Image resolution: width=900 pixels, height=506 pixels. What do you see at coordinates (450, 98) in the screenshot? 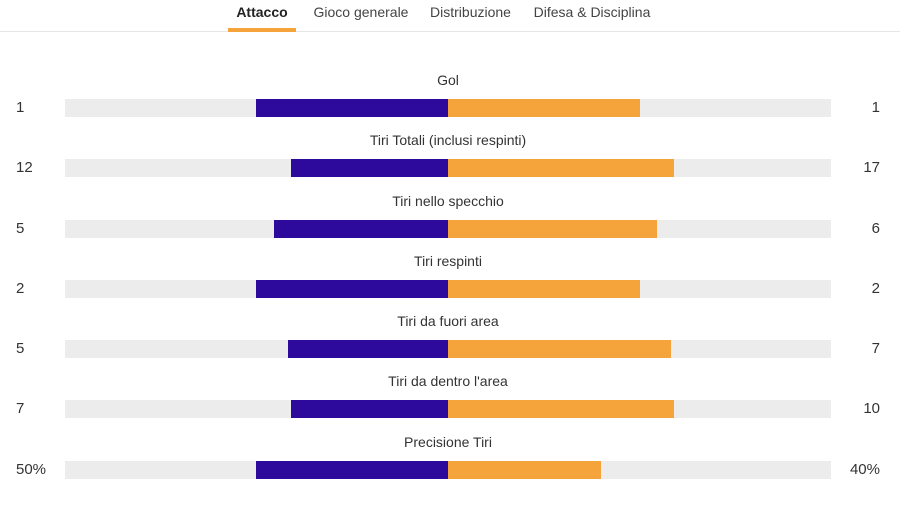
I see `stat-row: Gol 1 1` at bounding box center [450, 98].